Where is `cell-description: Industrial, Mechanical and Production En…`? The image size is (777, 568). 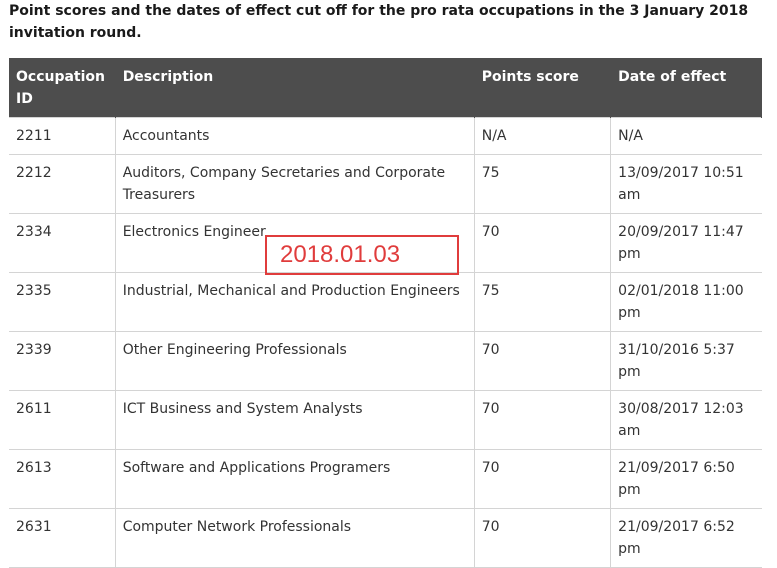 cell-description: Industrial, Mechanical and Production En… is located at coordinates (294, 302).